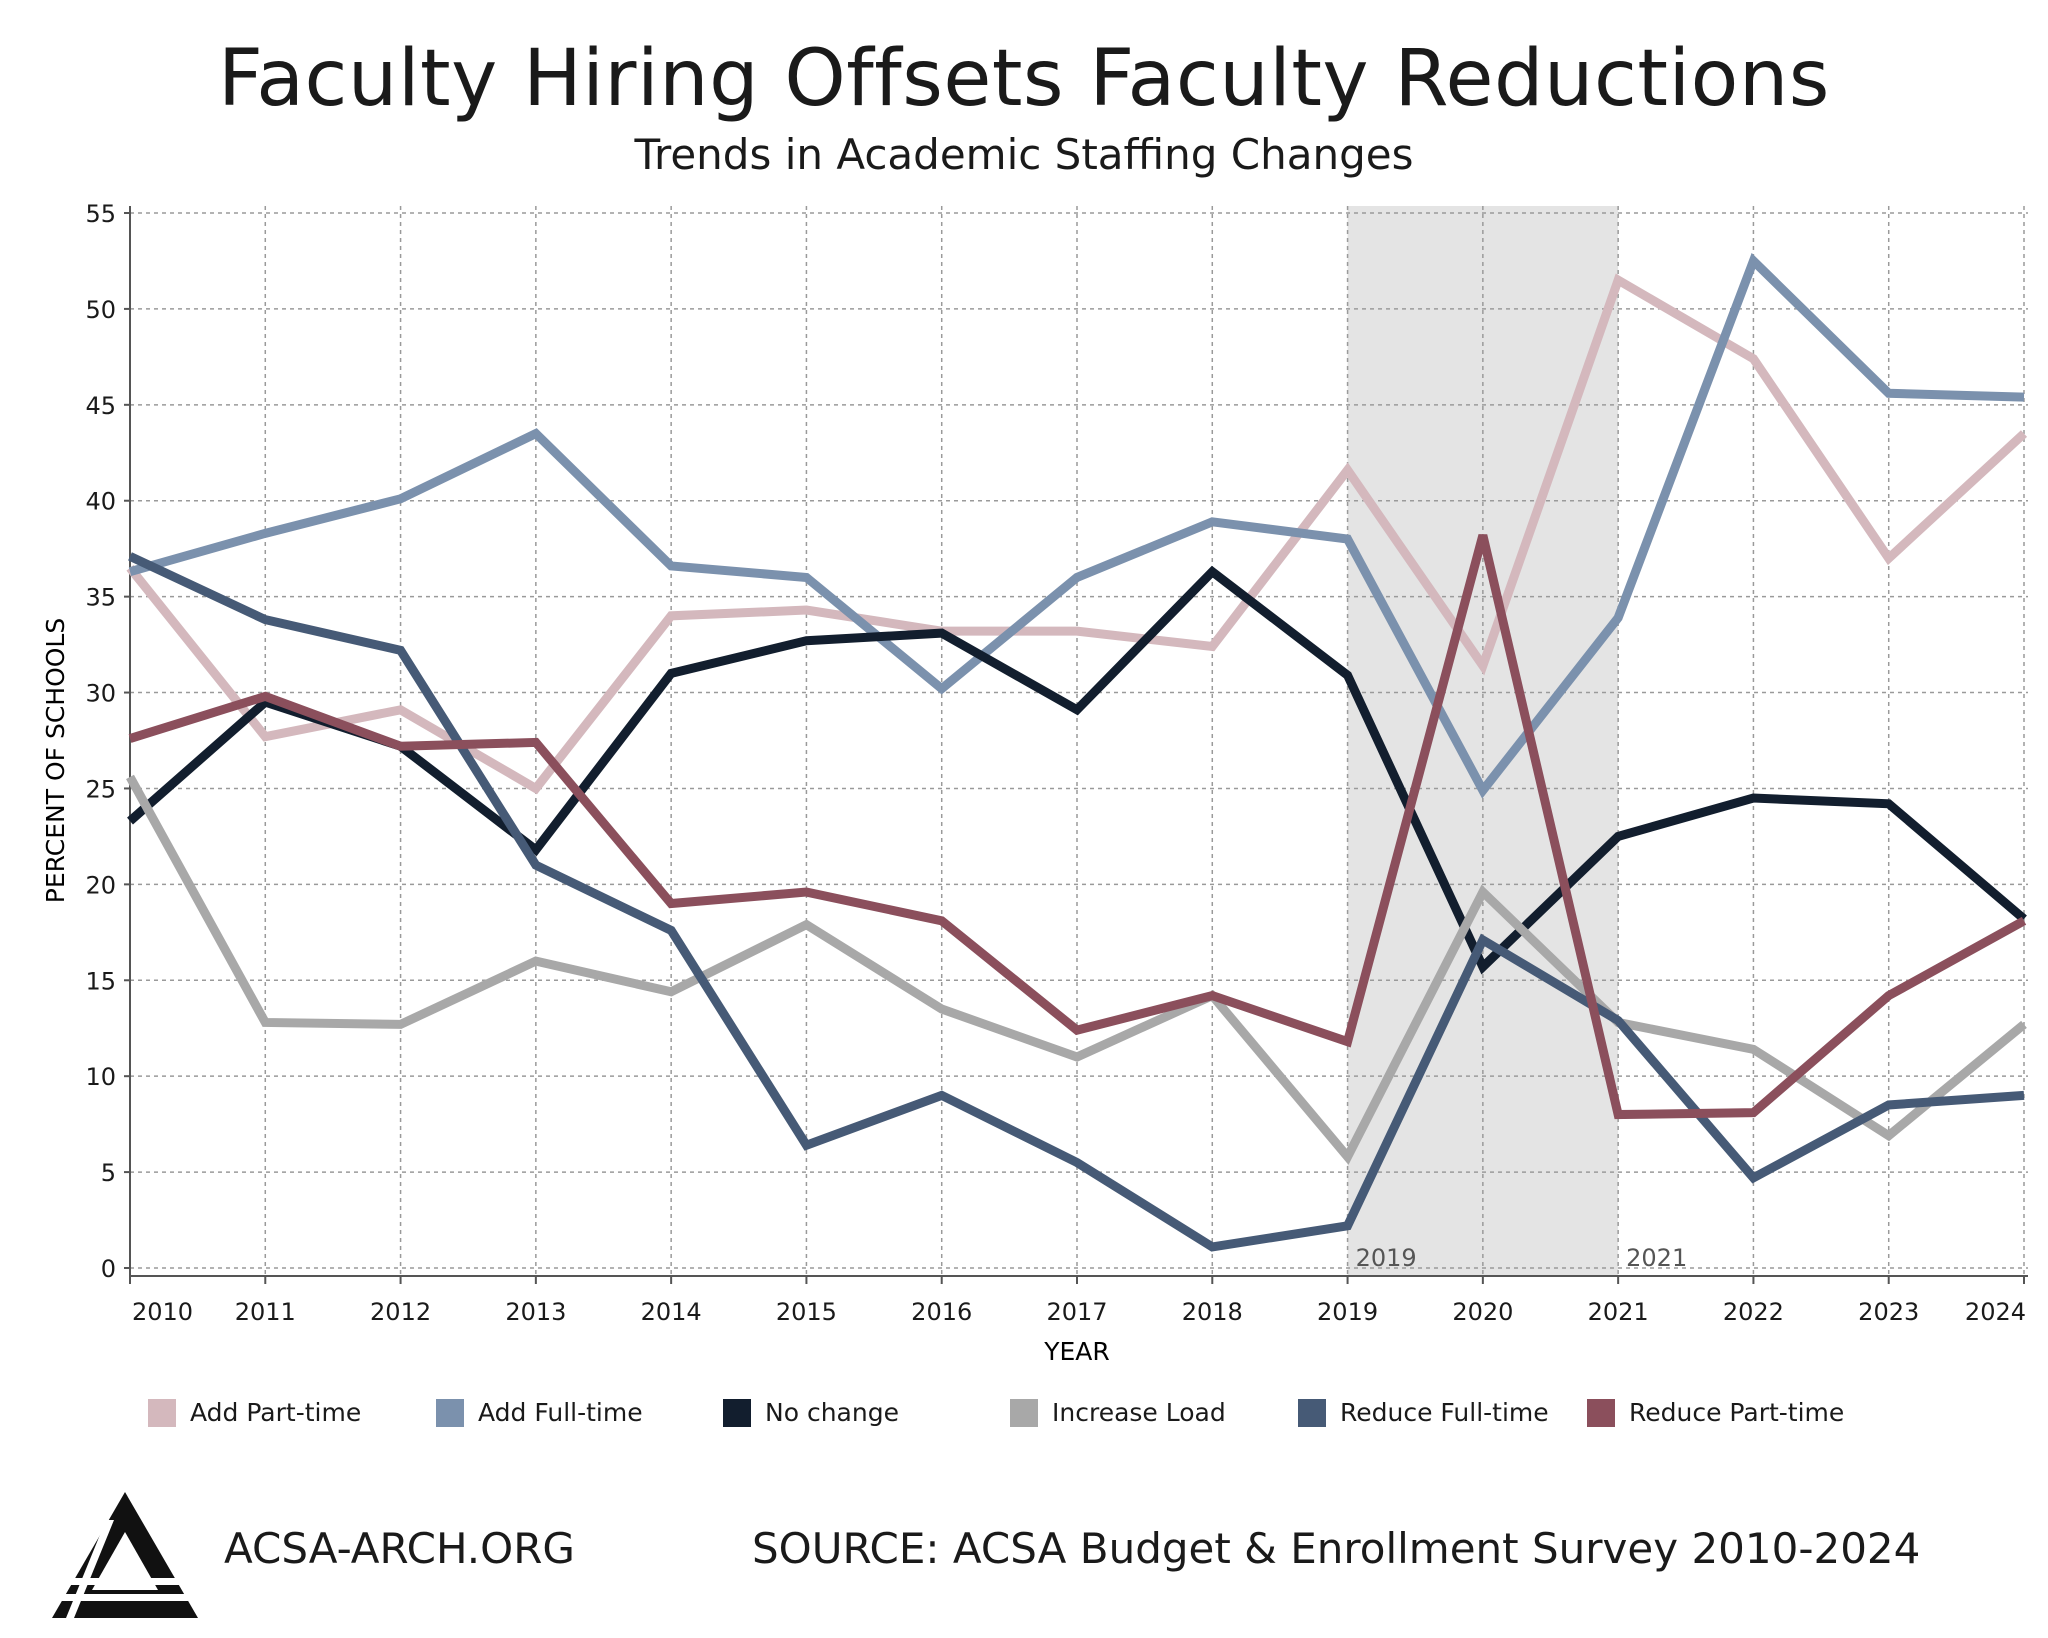 This screenshot has width=2048, height=1638. I want to click on legend-label: Add Part-time, so click(276, 1412).